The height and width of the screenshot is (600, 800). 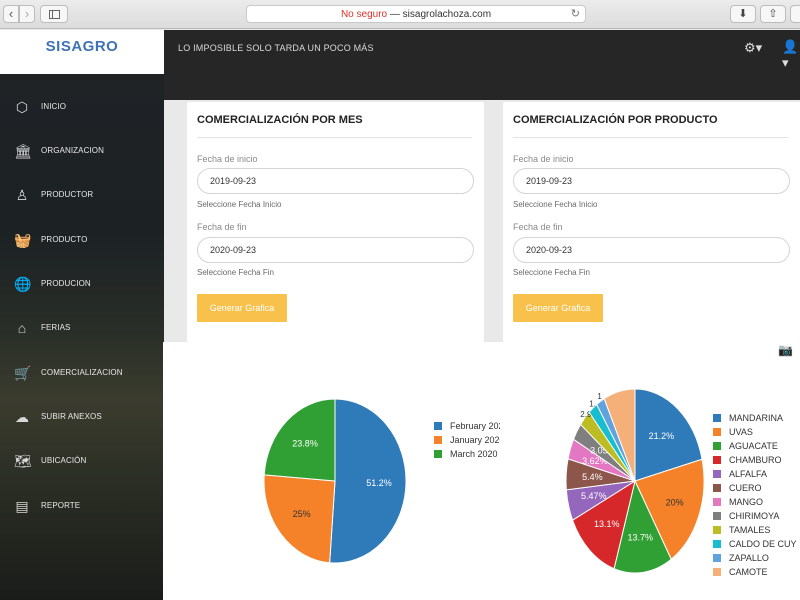 What do you see at coordinates (67, 194) in the screenshot?
I see `sidebar-item-label: PRODUCTOR` at bounding box center [67, 194].